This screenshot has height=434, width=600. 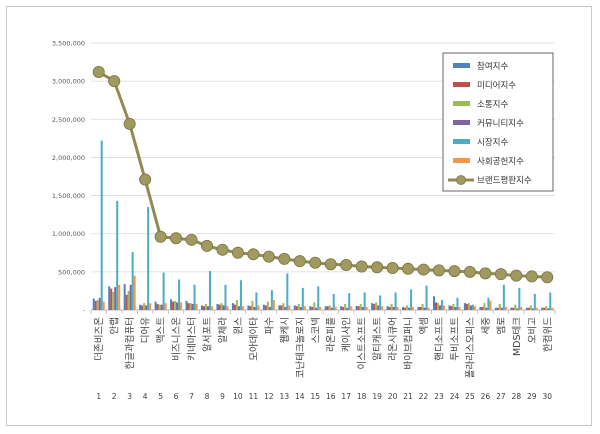 What do you see at coordinates (501, 396) in the screenshot?
I see `rank-label: 27` at bounding box center [501, 396].